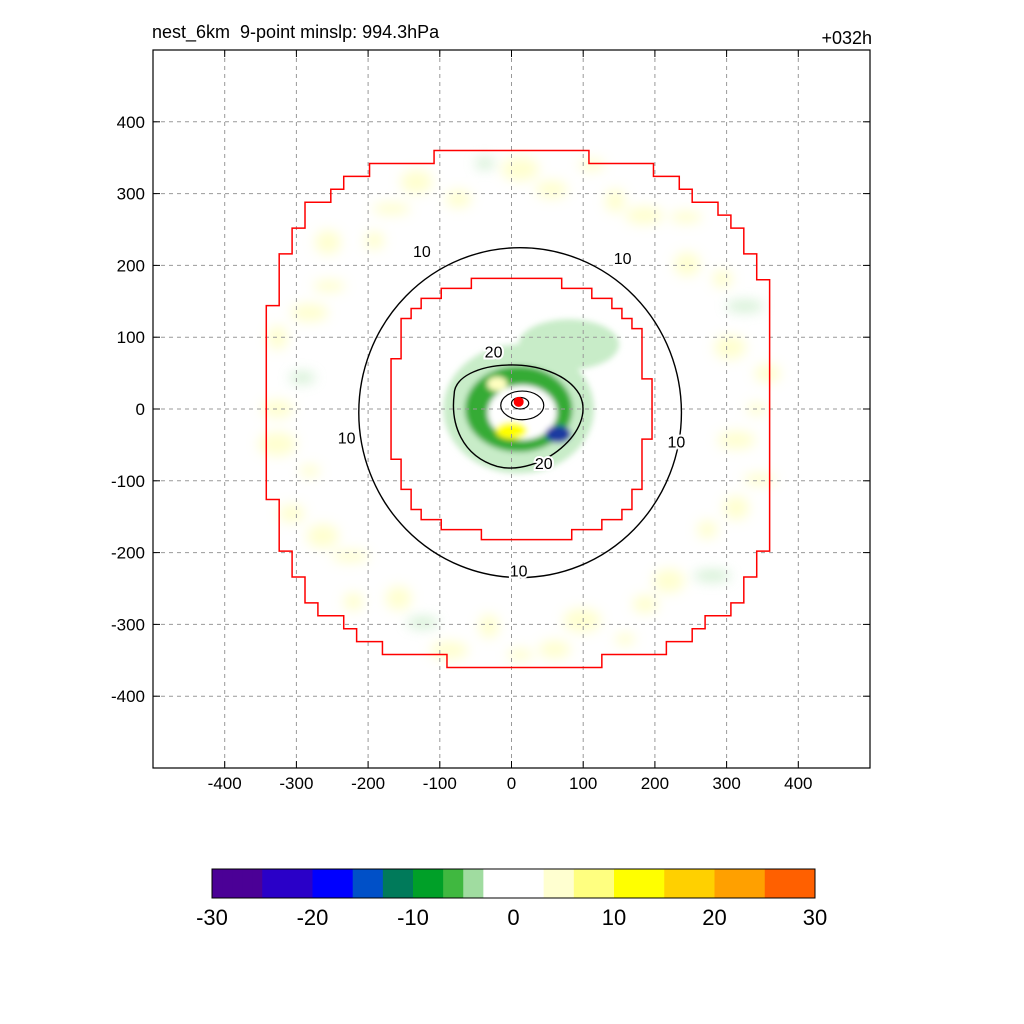  I want to click on y-tick-label: 0, so click(140, 409).